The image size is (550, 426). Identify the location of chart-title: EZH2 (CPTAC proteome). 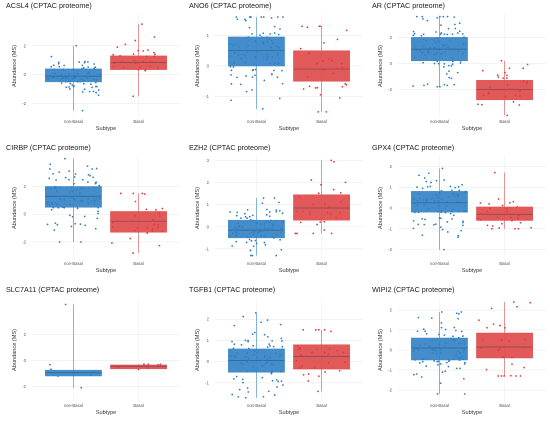
(229, 147).